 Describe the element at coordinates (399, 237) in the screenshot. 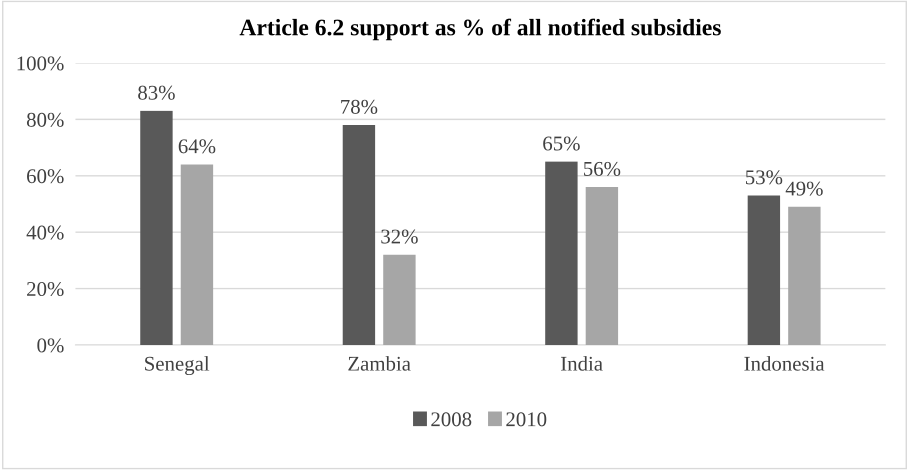

I see `data-label: 32%` at that location.